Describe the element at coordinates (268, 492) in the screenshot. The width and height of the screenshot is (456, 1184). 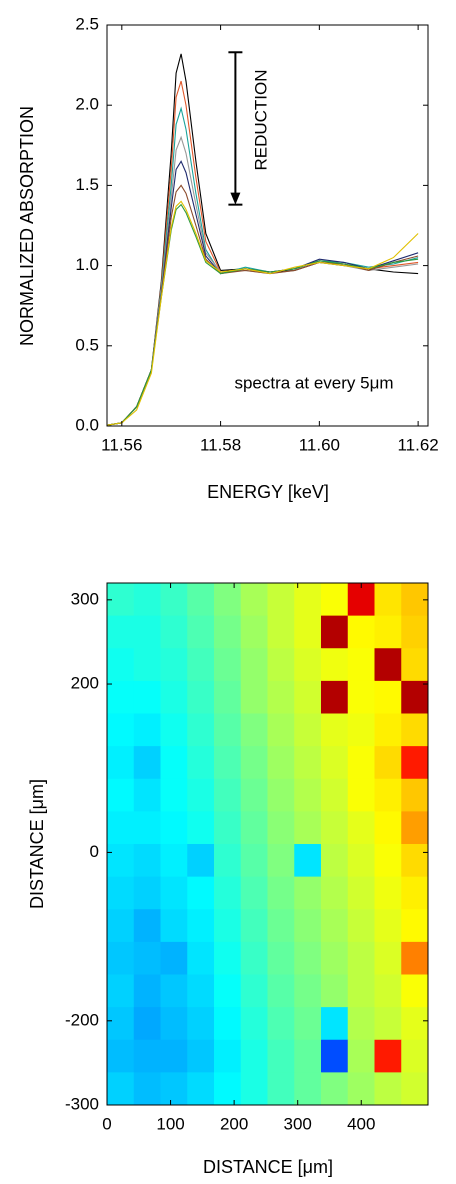
I see `x-axis-title: ENERGY [keV]` at that location.